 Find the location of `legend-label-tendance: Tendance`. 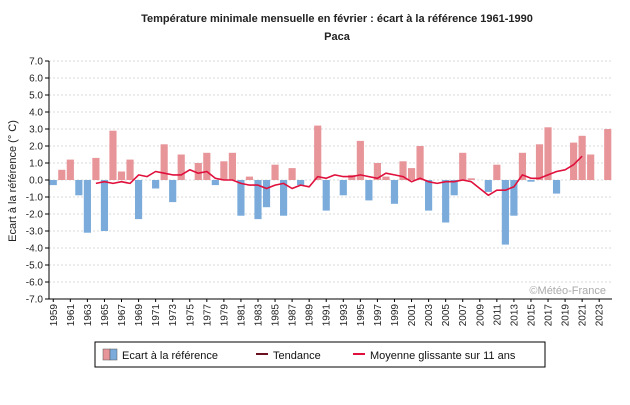

legend-label-tendance: Tendance is located at coordinates (297, 356).